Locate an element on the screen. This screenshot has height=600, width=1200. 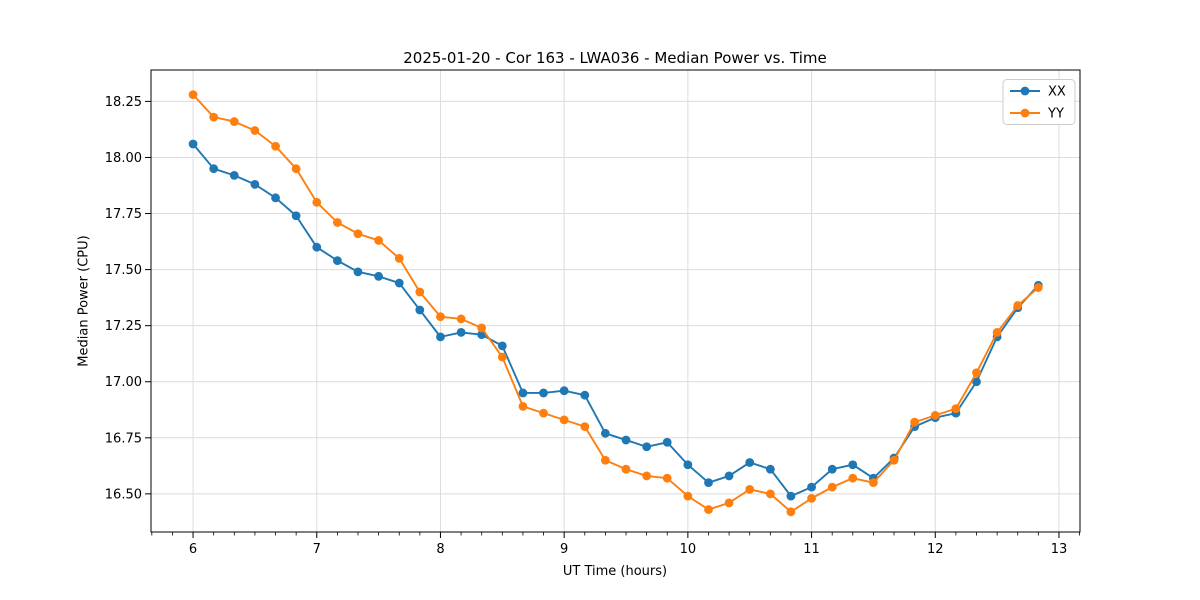
y-tick-label: 17.00 is located at coordinates (123, 382).